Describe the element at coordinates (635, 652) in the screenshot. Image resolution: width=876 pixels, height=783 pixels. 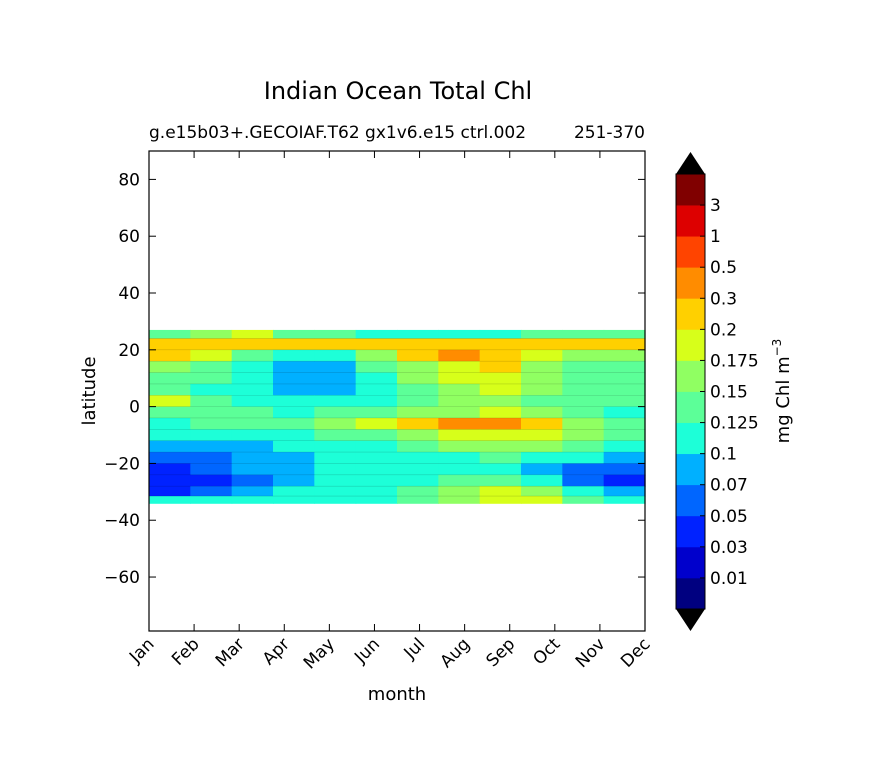
I see `x-tick-label: Dec` at that location.